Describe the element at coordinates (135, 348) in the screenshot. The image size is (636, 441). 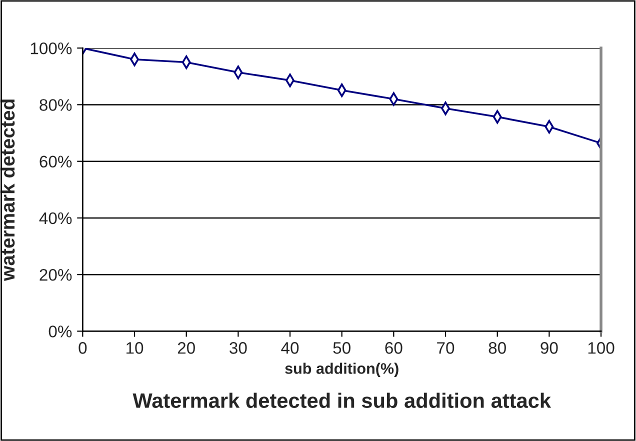
I see `x-tick-label: 10` at that location.